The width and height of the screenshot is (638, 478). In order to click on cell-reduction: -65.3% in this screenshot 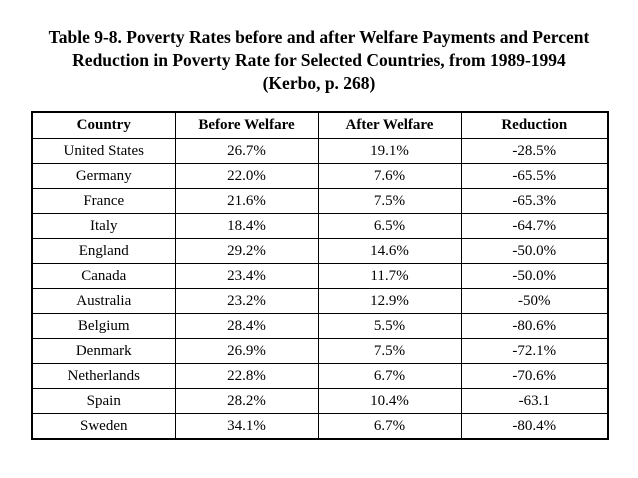, I will do `click(534, 201)`.